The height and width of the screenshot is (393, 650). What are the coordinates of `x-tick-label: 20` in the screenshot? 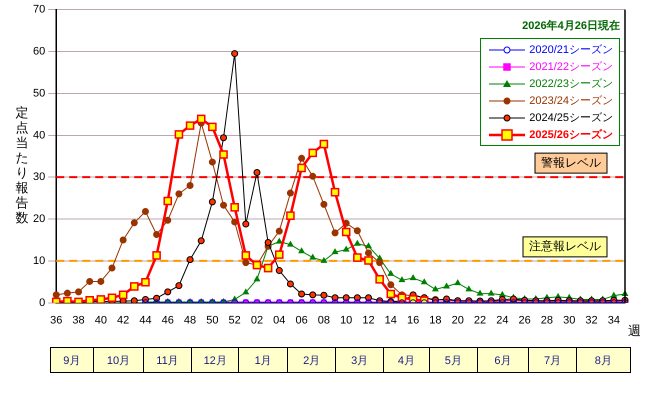 It's located at (458, 320).